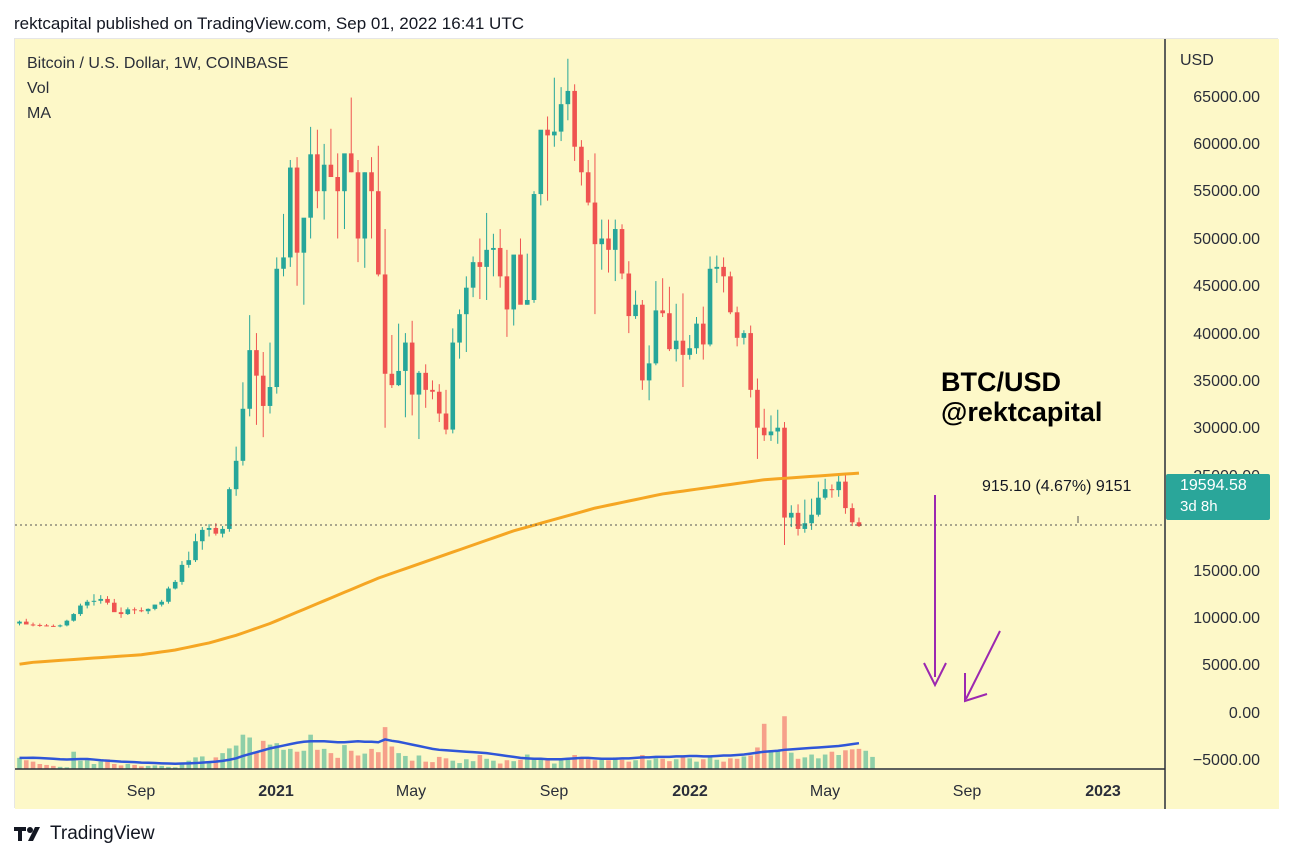  Describe the element at coordinates (967, 791) in the screenshot. I see `x-tick-label: Sep` at that location.